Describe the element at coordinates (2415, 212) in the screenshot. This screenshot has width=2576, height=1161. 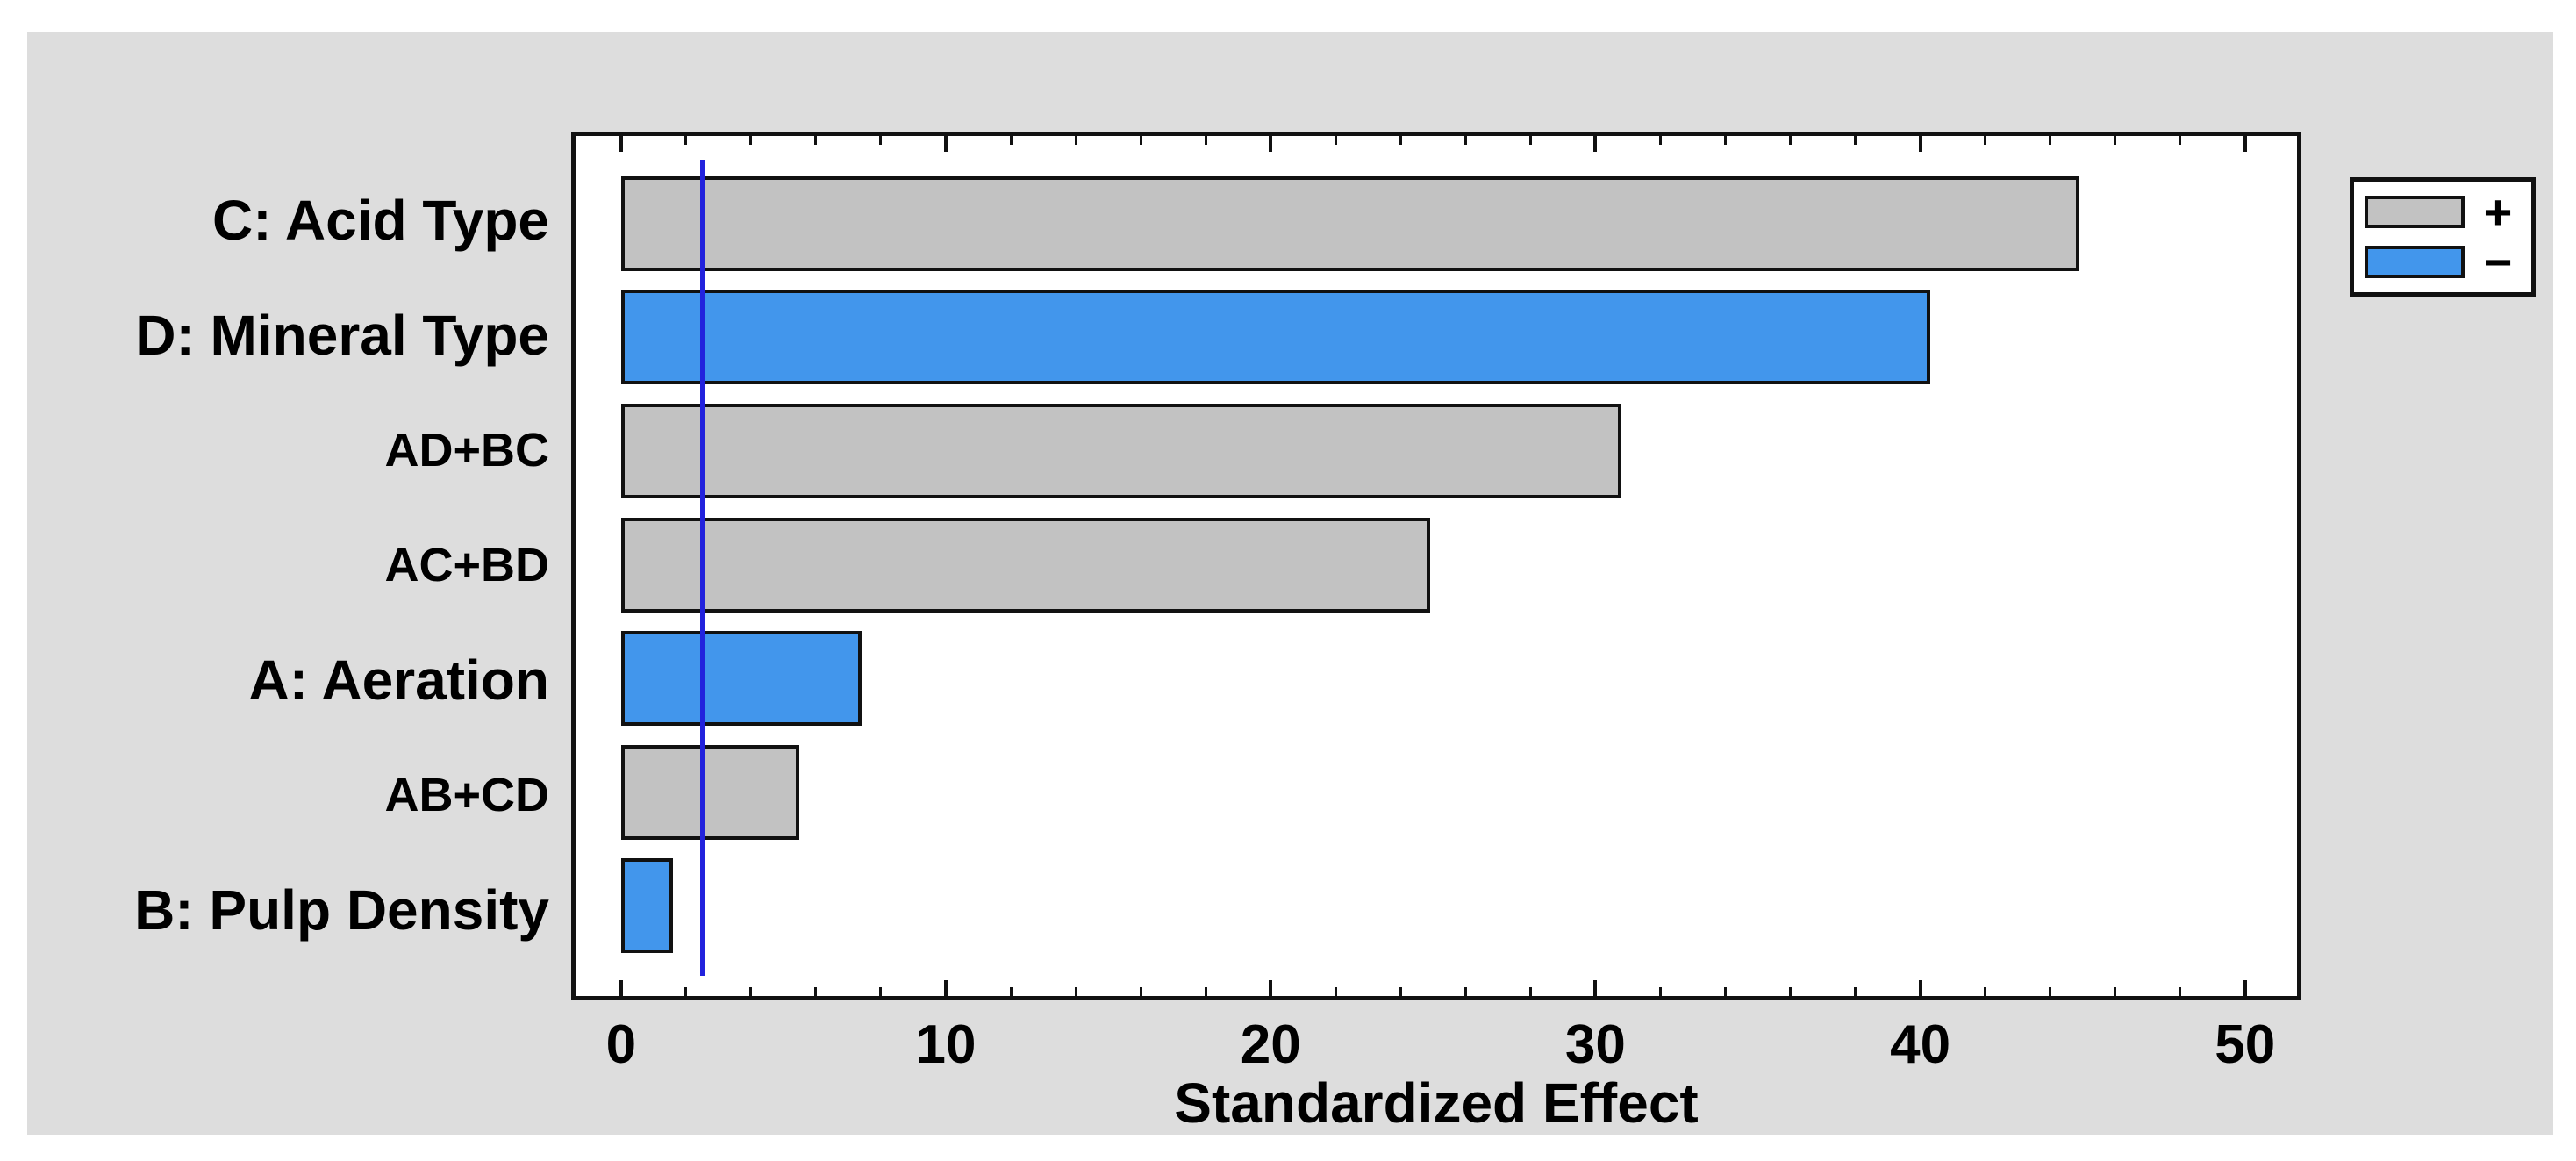
I see `legend-swatch-positive` at that location.